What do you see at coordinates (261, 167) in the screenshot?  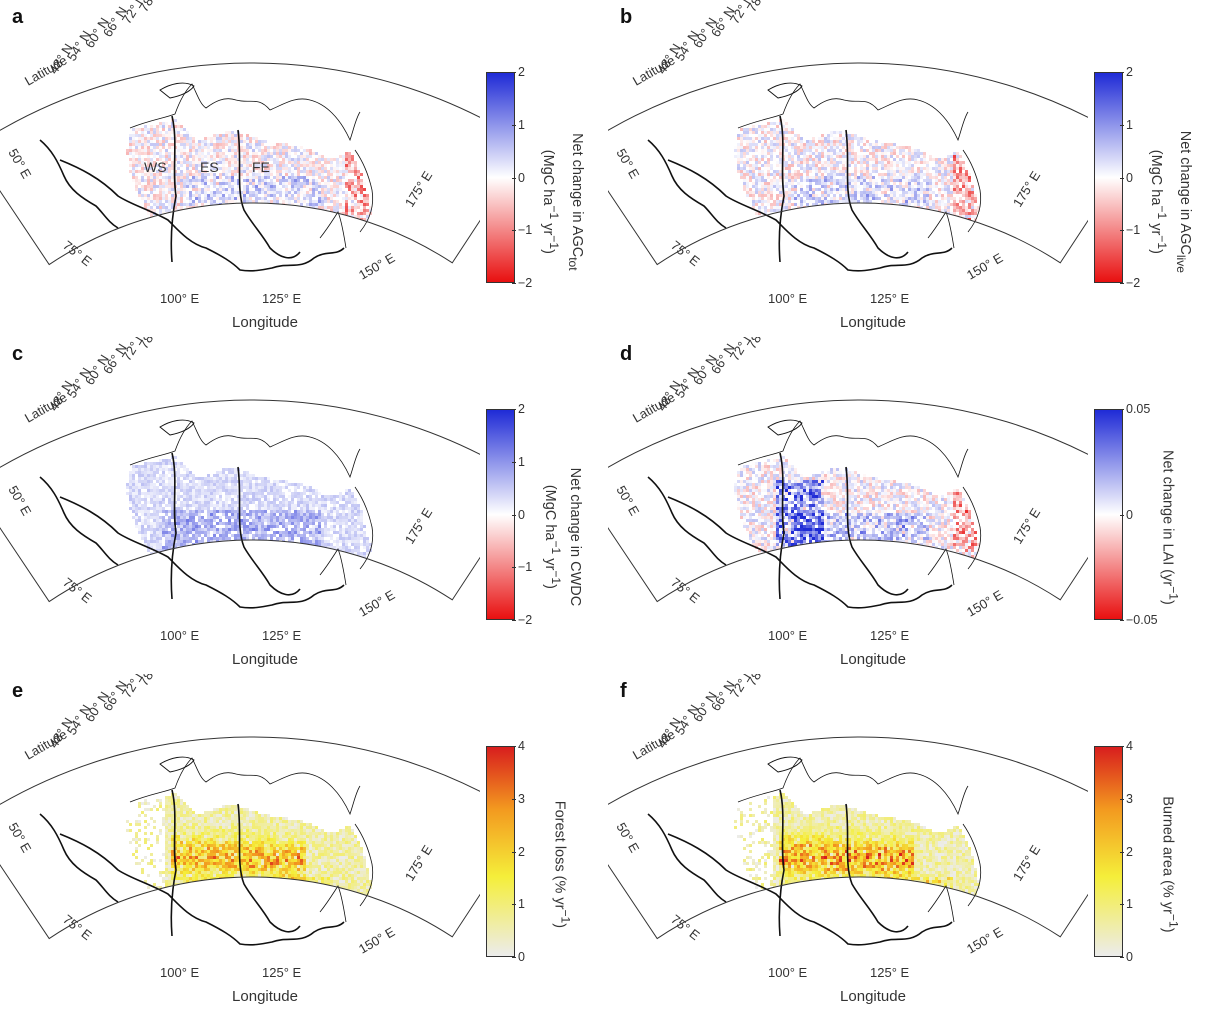 I see `region-label: FE` at bounding box center [261, 167].